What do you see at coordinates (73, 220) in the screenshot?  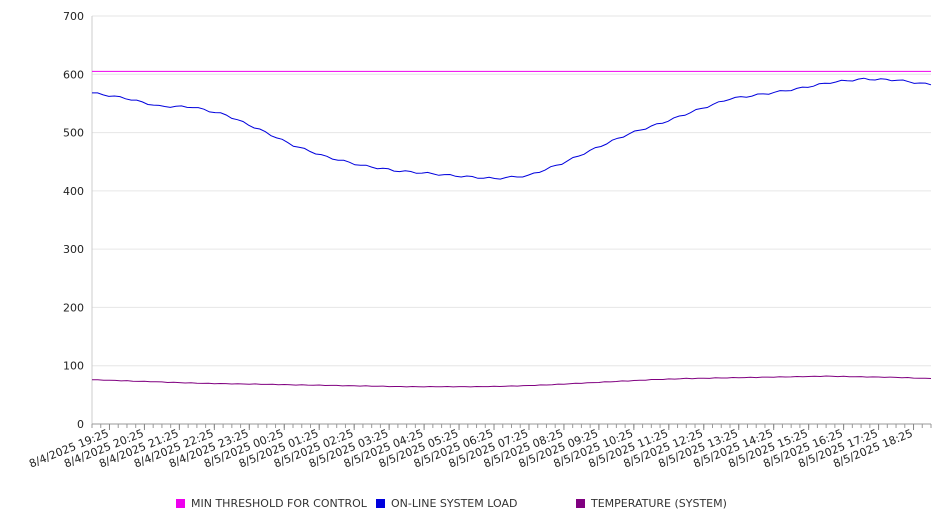 I see `y-axis-ticks: 0 100 200 300 400 500 600 700` at bounding box center [73, 220].